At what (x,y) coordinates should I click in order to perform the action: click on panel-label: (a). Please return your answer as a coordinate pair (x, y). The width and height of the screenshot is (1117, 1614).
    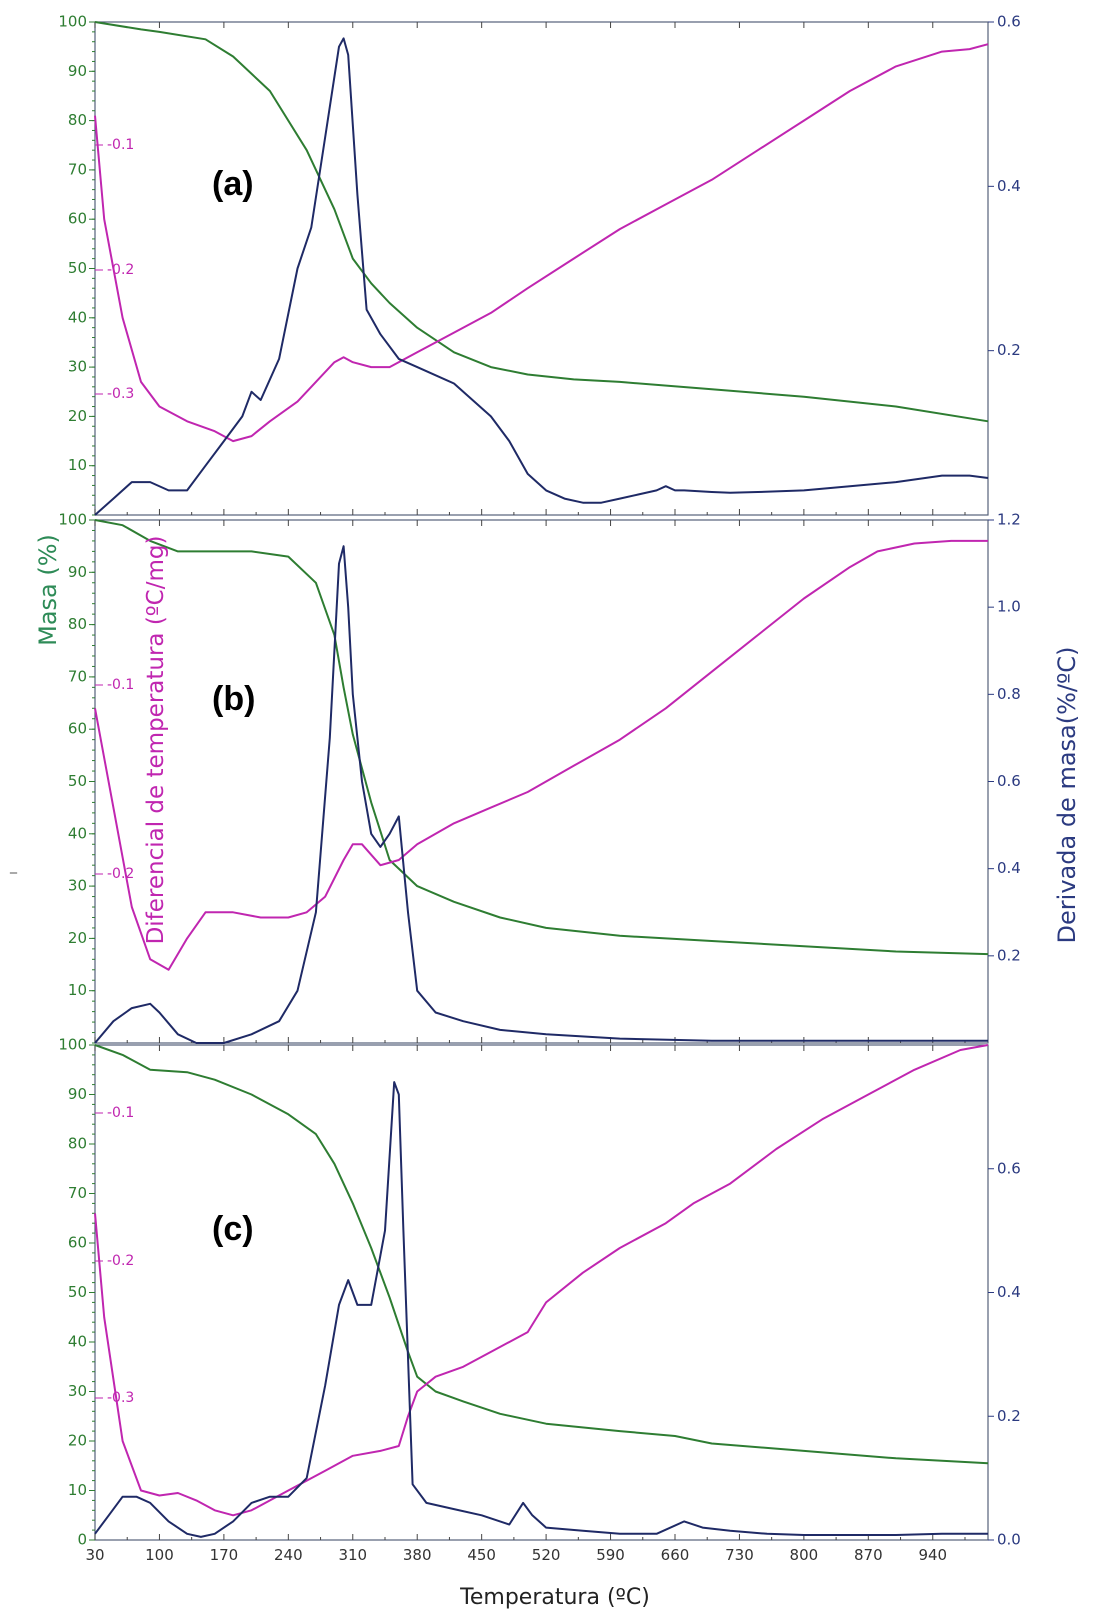
    Looking at the image, I should click on (233, 184).